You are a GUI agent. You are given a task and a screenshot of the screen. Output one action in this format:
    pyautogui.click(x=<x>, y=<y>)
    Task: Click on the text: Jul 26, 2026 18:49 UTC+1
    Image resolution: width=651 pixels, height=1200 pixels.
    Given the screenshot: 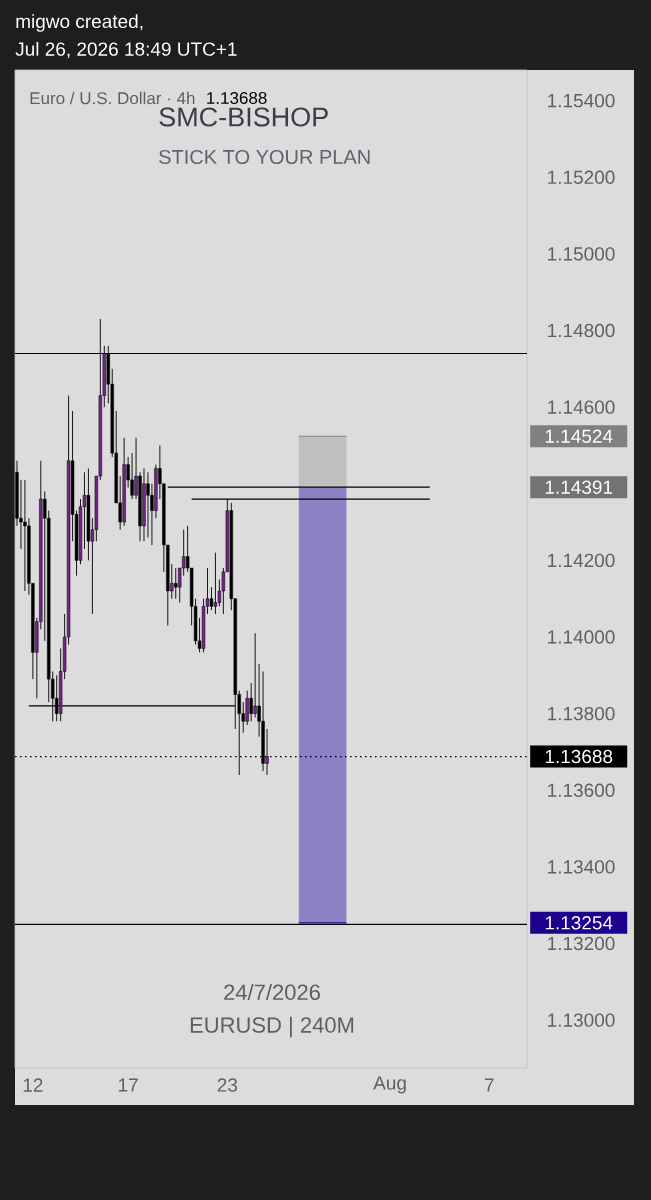 What is the action you would take?
    pyautogui.click(x=126, y=50)
    